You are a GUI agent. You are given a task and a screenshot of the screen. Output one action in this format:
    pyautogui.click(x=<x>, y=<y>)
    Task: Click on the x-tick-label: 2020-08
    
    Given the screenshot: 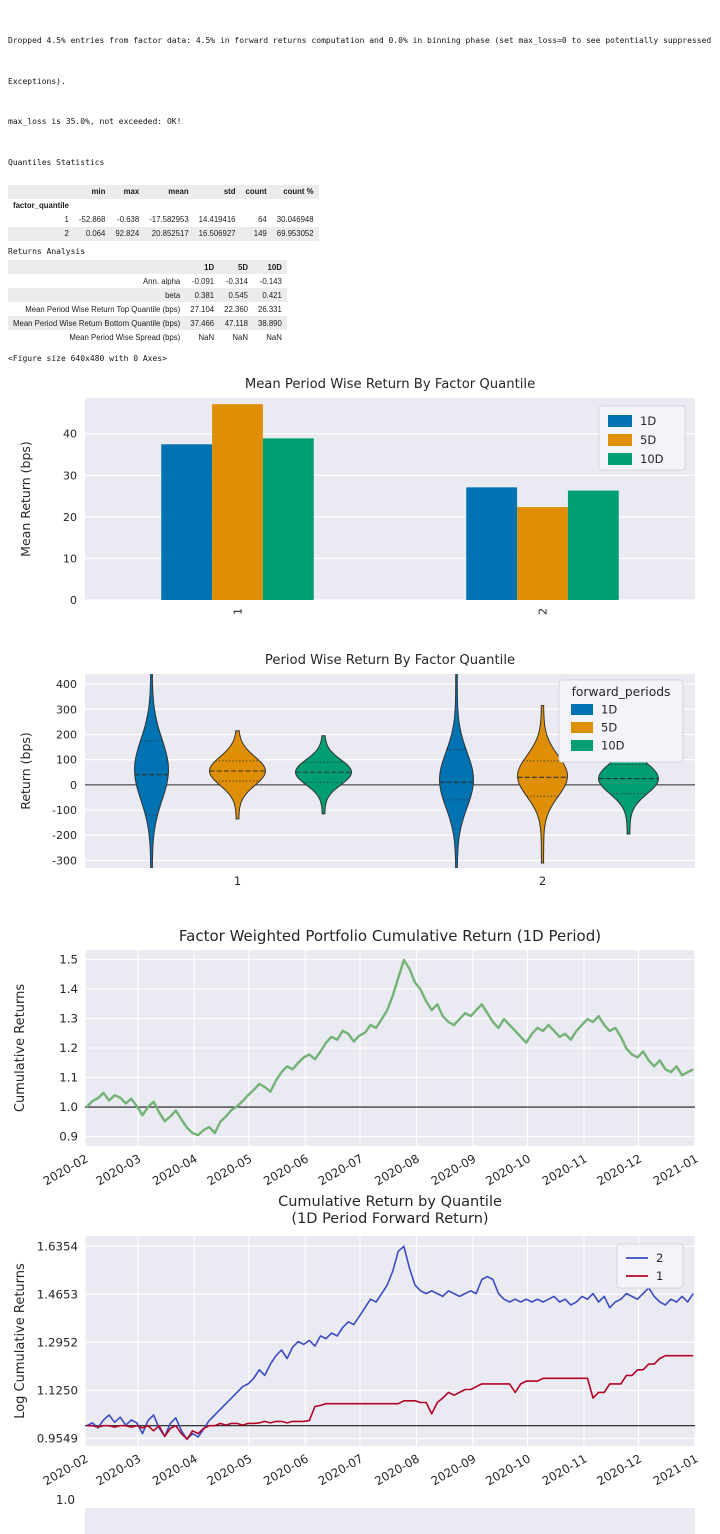 What is the action you would take?
    pyautogui.click(x=397, y=1169)
    